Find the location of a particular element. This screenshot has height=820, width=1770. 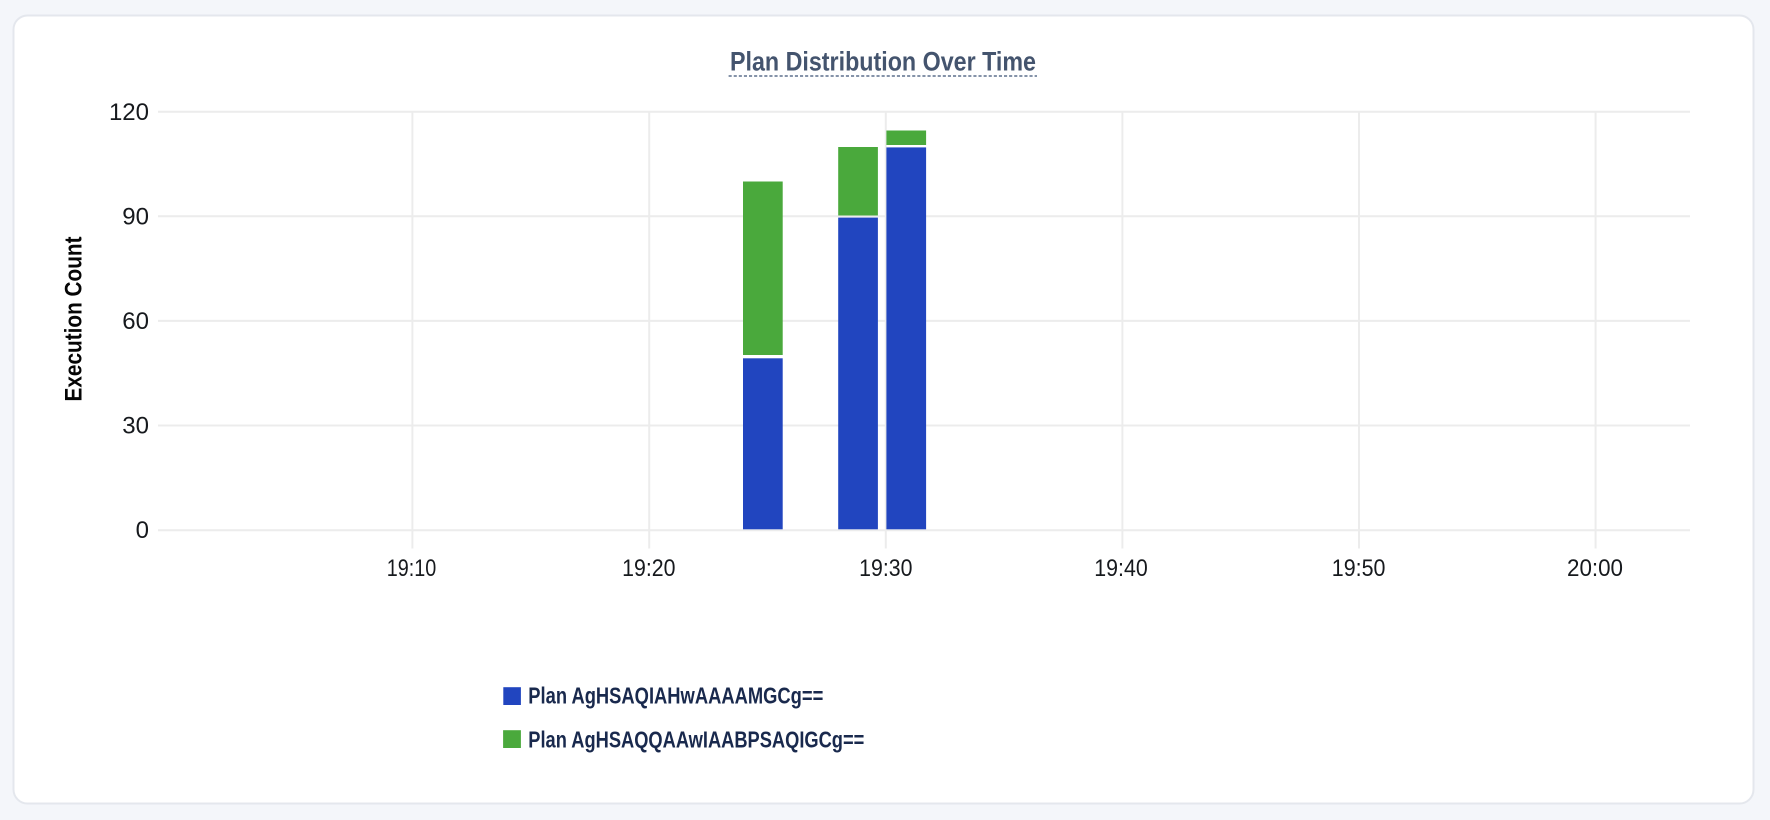

svg-text: 19:50 is located at coordinates (1359, 568).